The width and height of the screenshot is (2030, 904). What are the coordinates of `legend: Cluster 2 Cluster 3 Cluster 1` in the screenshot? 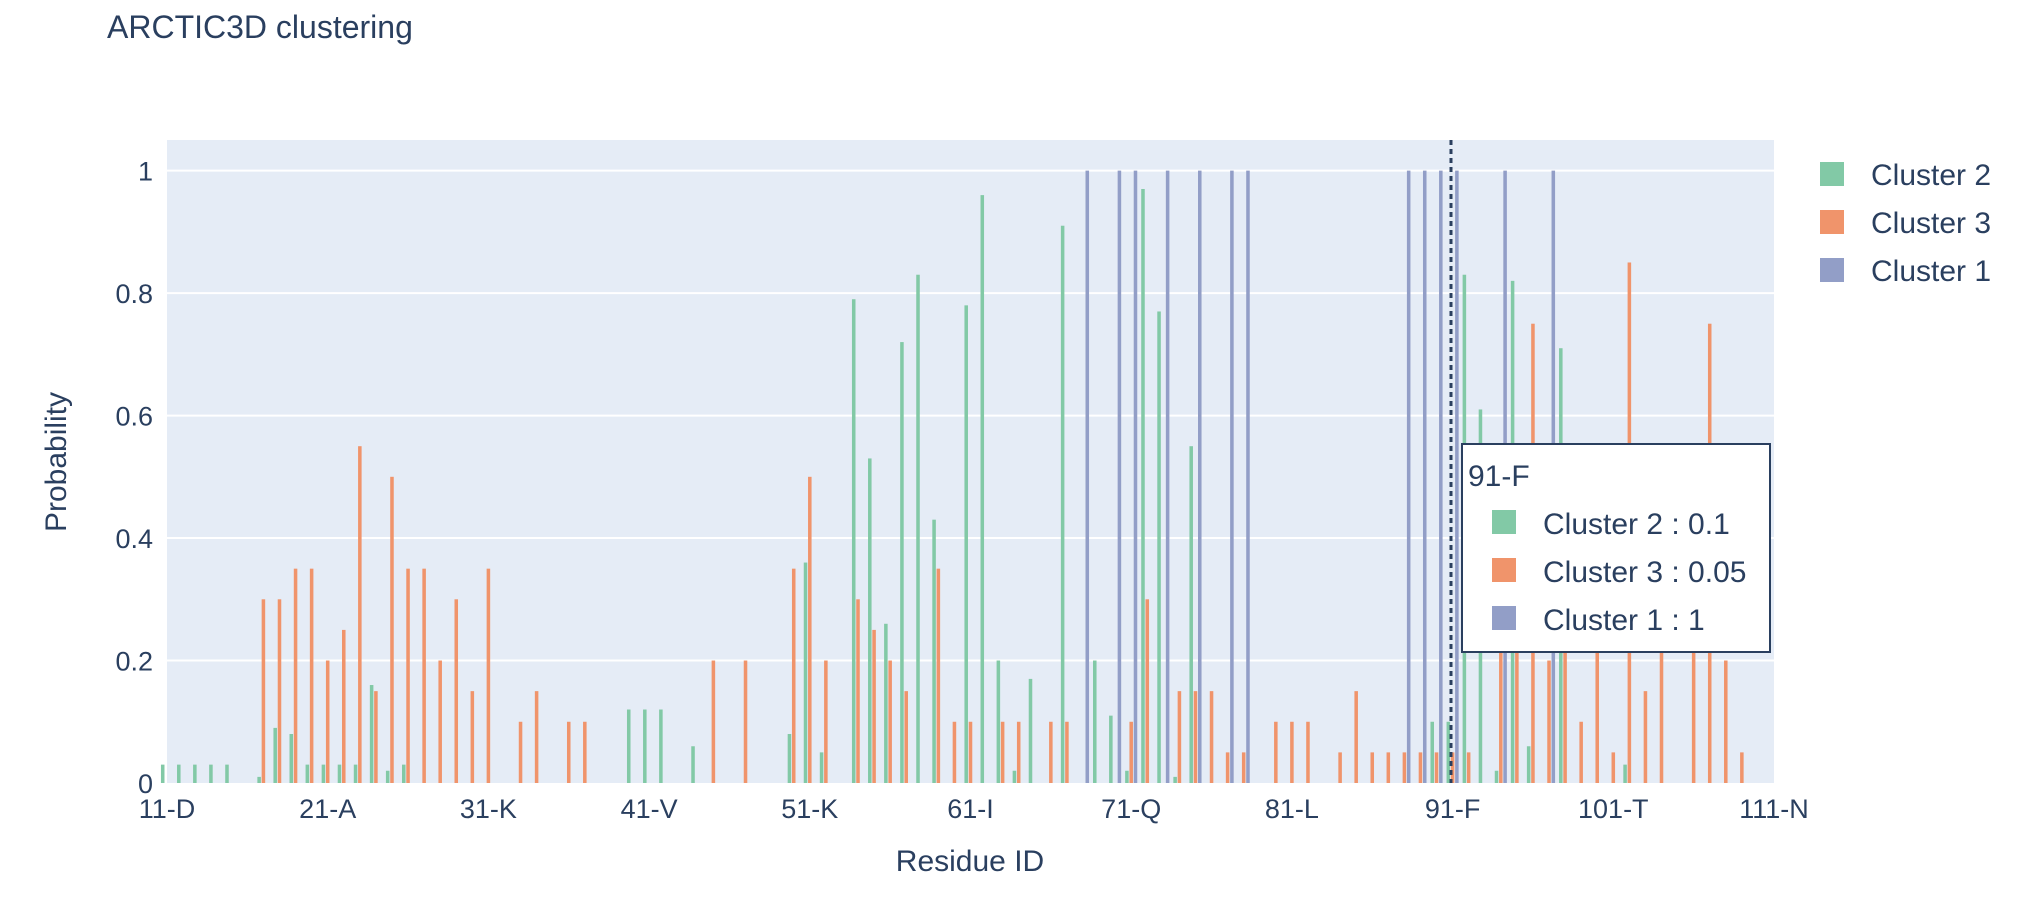 It's located at (1905, 223).